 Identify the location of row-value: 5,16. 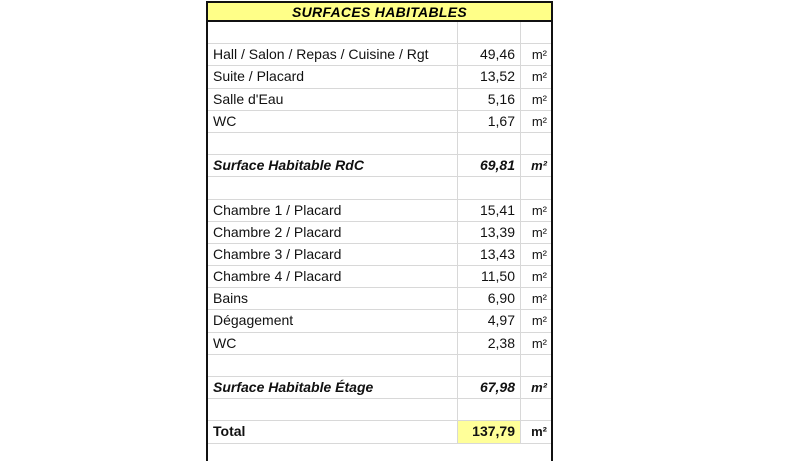
(489, 99).